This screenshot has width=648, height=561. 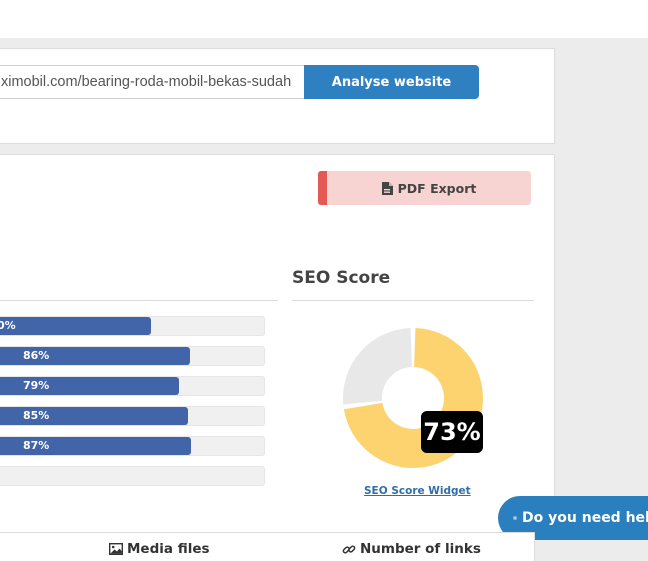 What do you see at coordinates (387, 188) in the screenshot?
I see `file-pdf-icon` at bounding box center [387, 188].